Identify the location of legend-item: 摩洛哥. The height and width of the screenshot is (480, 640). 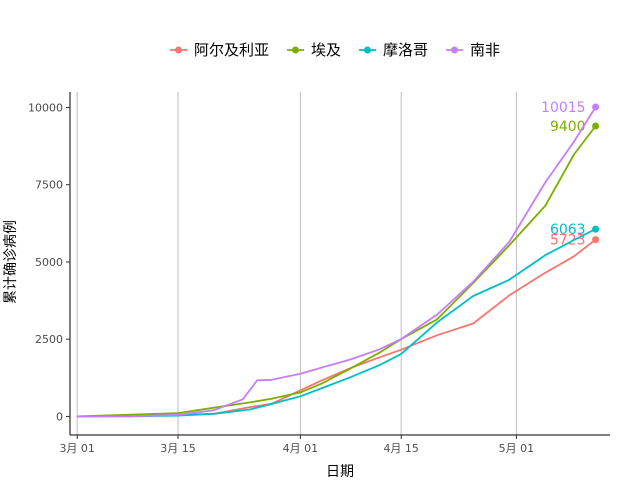
(393, 50).